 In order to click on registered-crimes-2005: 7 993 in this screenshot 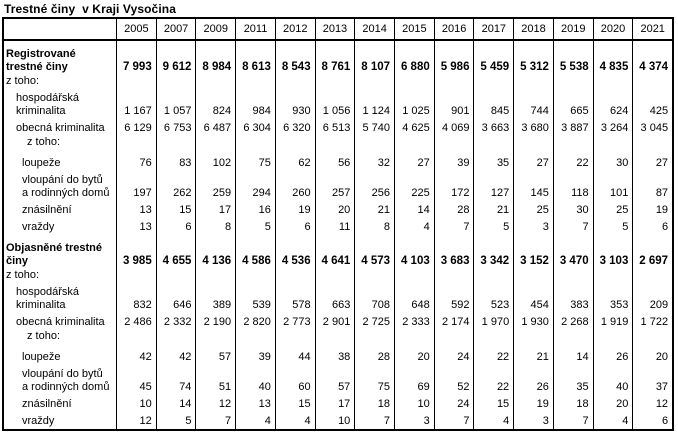, I will do `click(137, 58)`.